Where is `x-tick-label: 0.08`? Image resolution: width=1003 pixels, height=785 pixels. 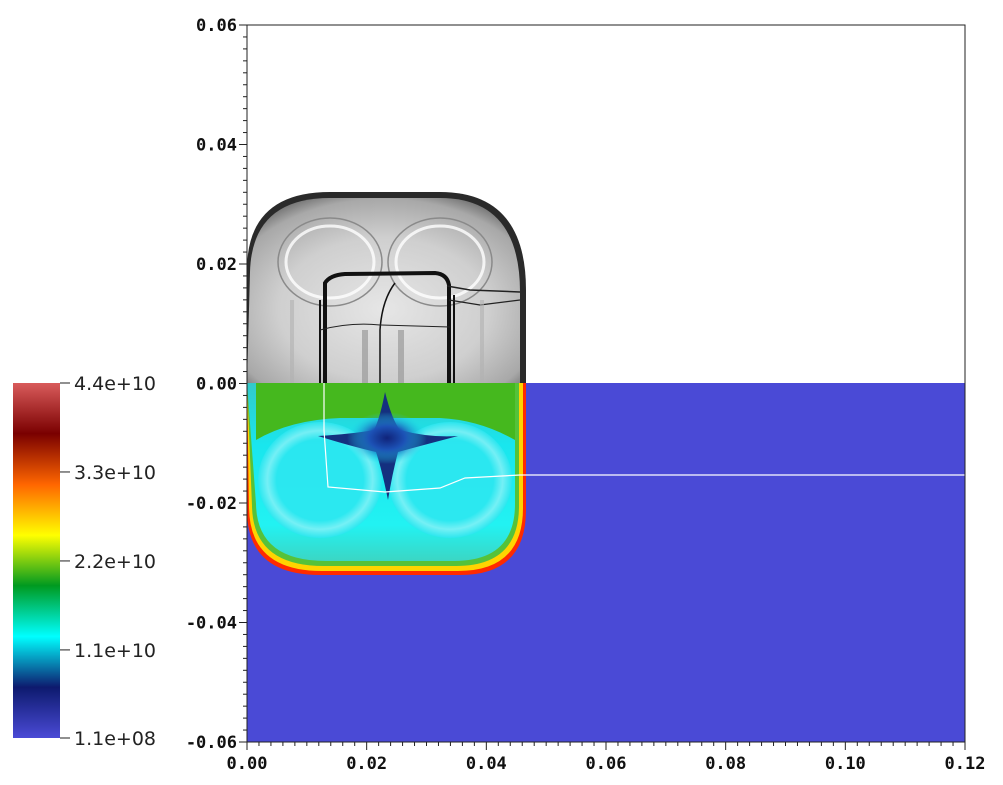 x-tick-label: 0.08 is located at coordinates (725, 764).